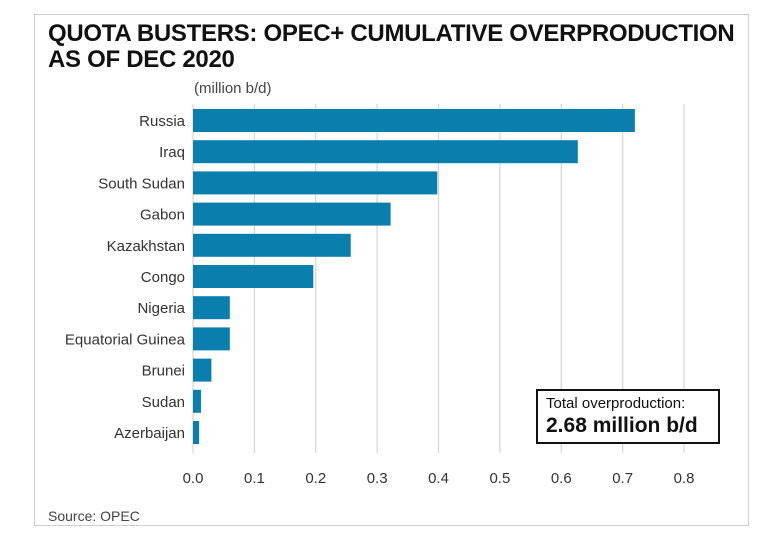 The height and width of the screenshot is (538, 775). I want to click on category-label: South Sudan, so click(141, 183).